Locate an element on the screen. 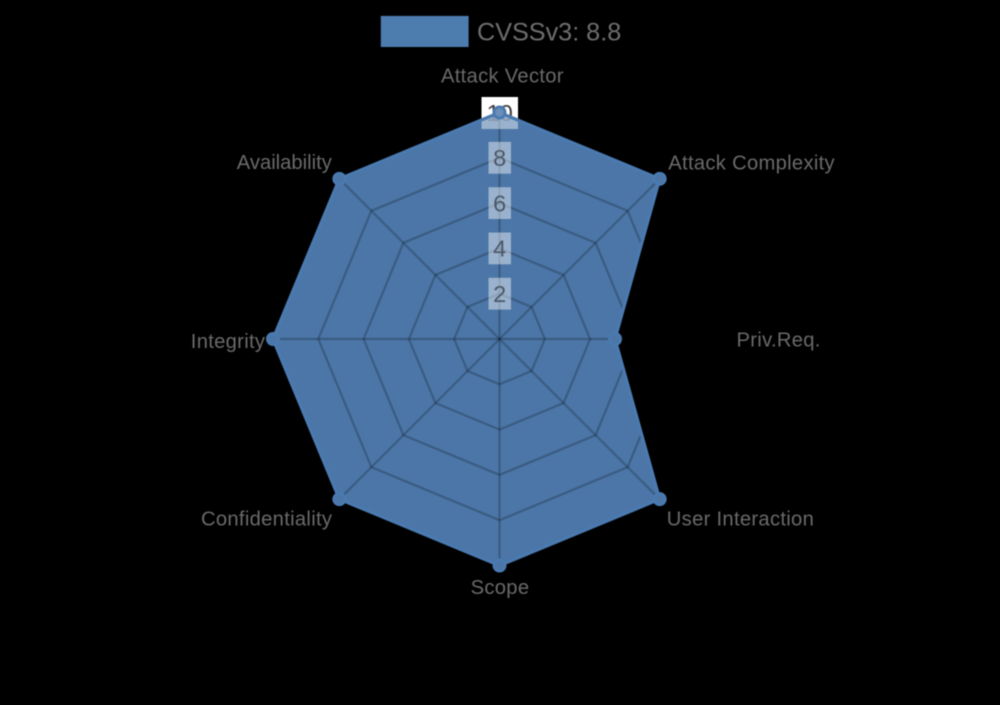 This screenshot has height=705, width=1000. svg-text: Priv.Req. is located at coordinates (779, 341).